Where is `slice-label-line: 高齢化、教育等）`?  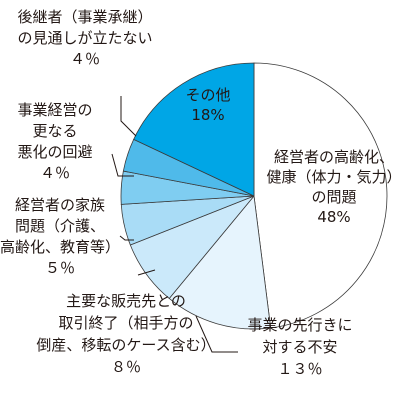 slice-label-line: 高齢化、教育等） is located at coordinates (60, 247).